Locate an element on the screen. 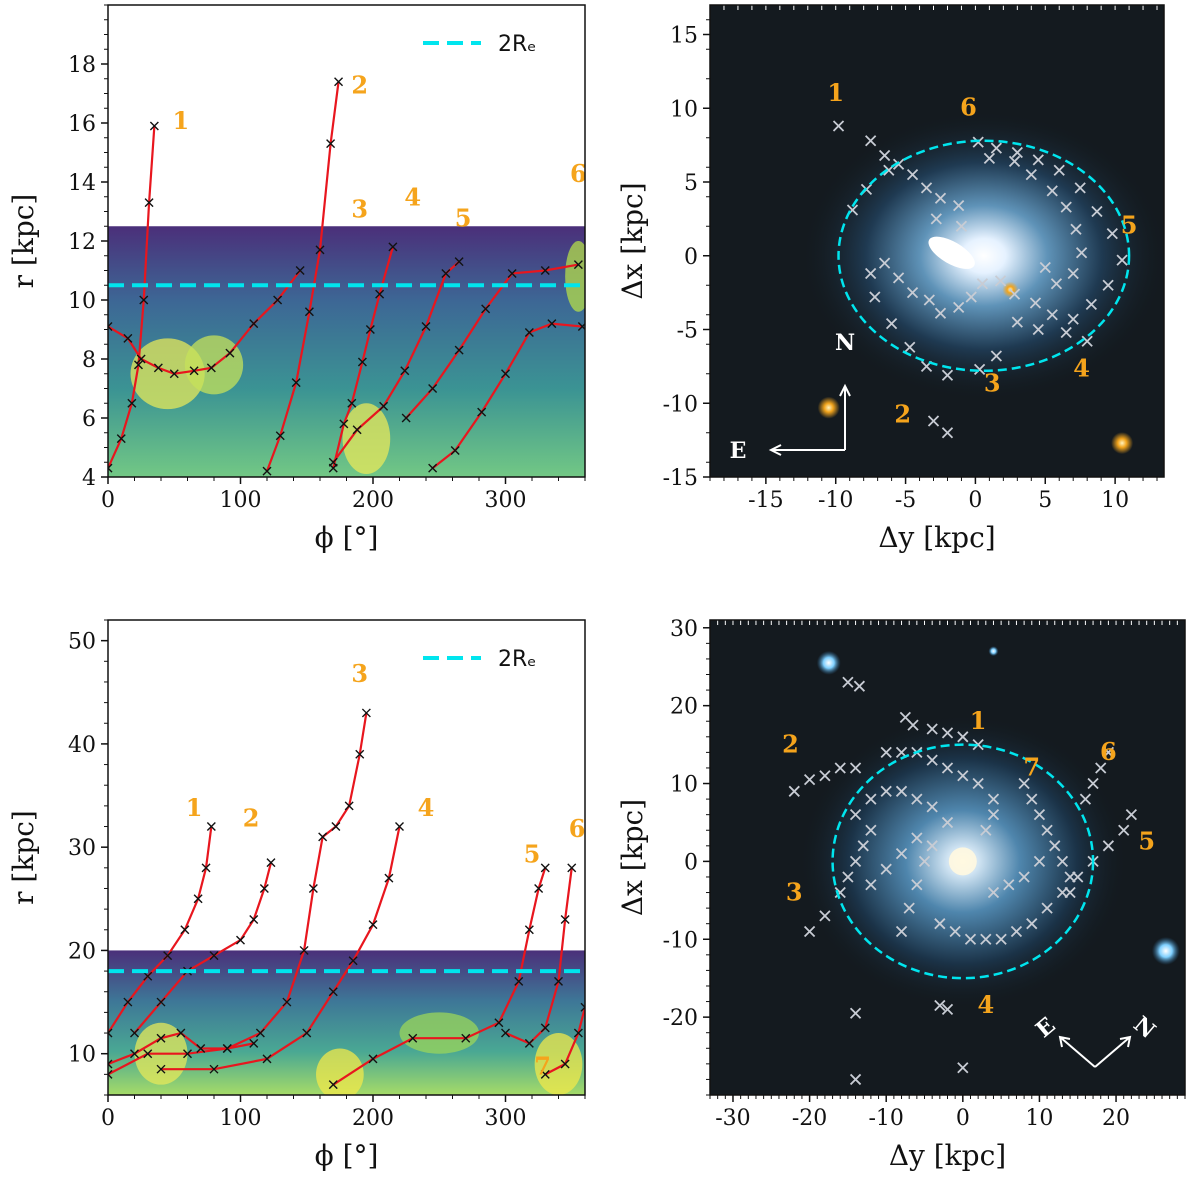 This screenshot has height=1185, width=1200. arm-label-7: 7 is located at coordinates (542, 1065).